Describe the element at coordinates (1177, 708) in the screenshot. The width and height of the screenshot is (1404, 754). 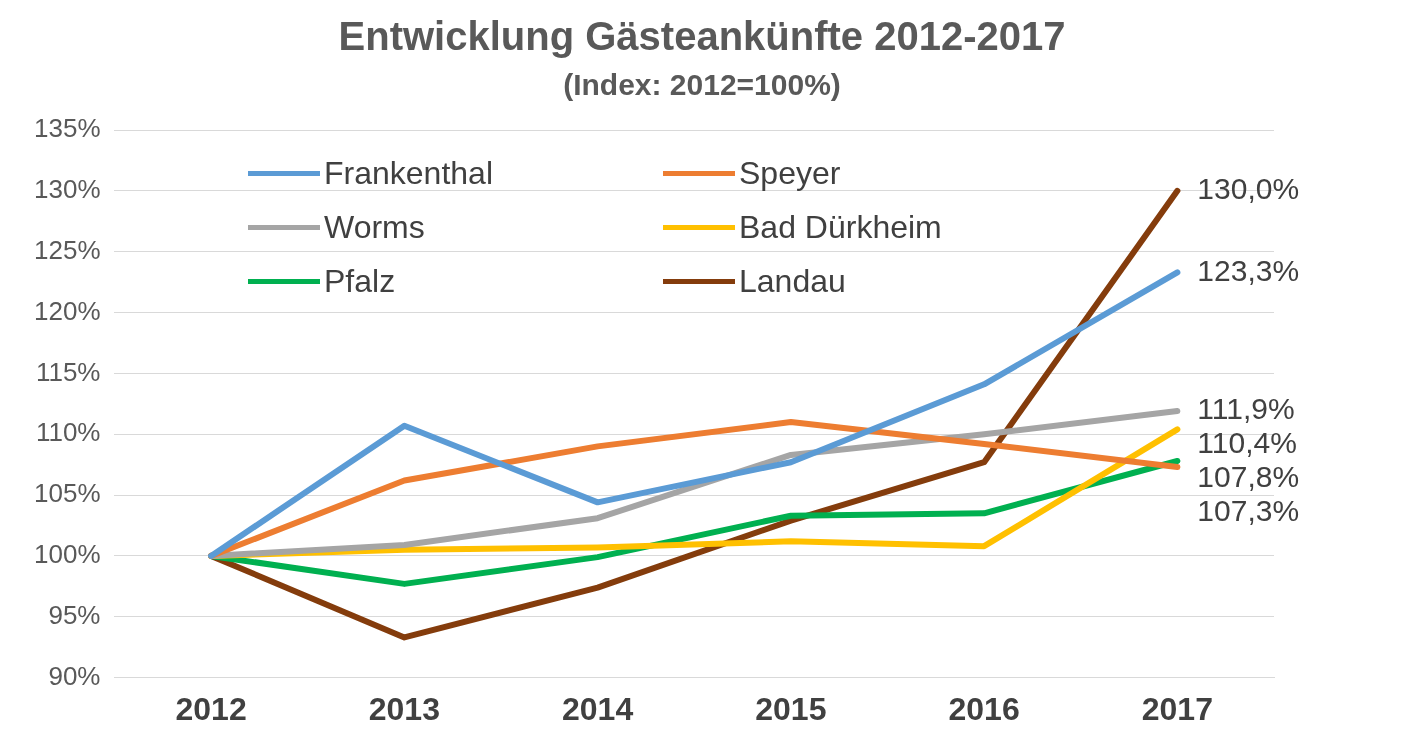
I see `x-tick-label: 2017` at that location.